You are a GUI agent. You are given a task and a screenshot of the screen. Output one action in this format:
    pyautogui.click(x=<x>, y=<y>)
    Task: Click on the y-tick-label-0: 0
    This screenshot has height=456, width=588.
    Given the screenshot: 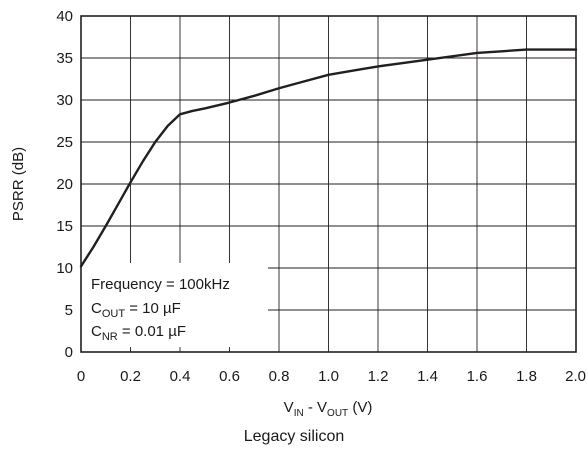 What is the action you would take?
    pyautogui.click(x=69, y=352)
    